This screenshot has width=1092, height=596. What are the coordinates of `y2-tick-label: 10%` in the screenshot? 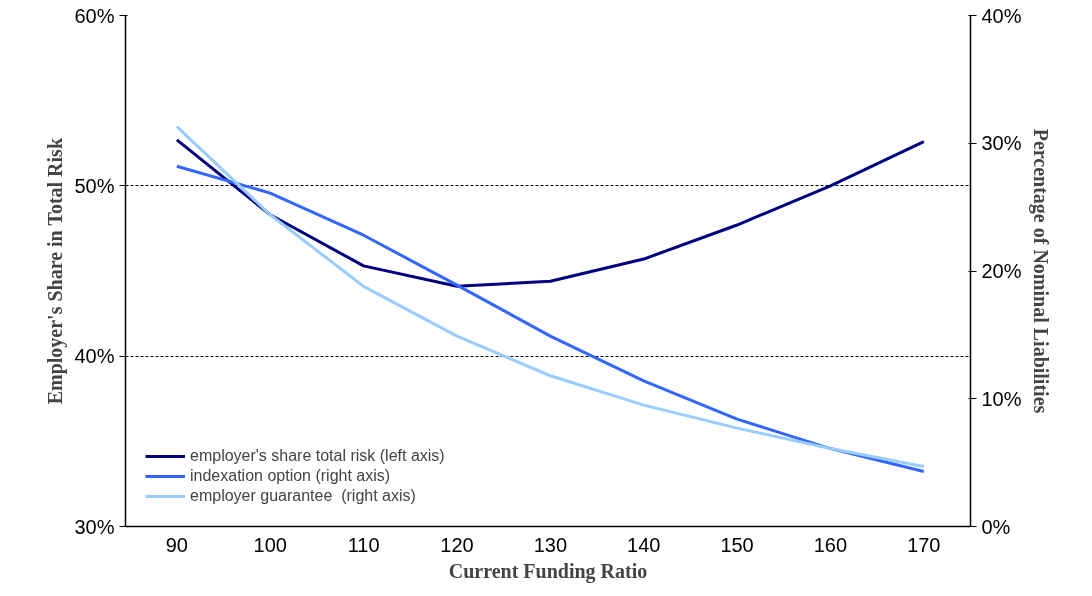 It's located at (1001, 398).